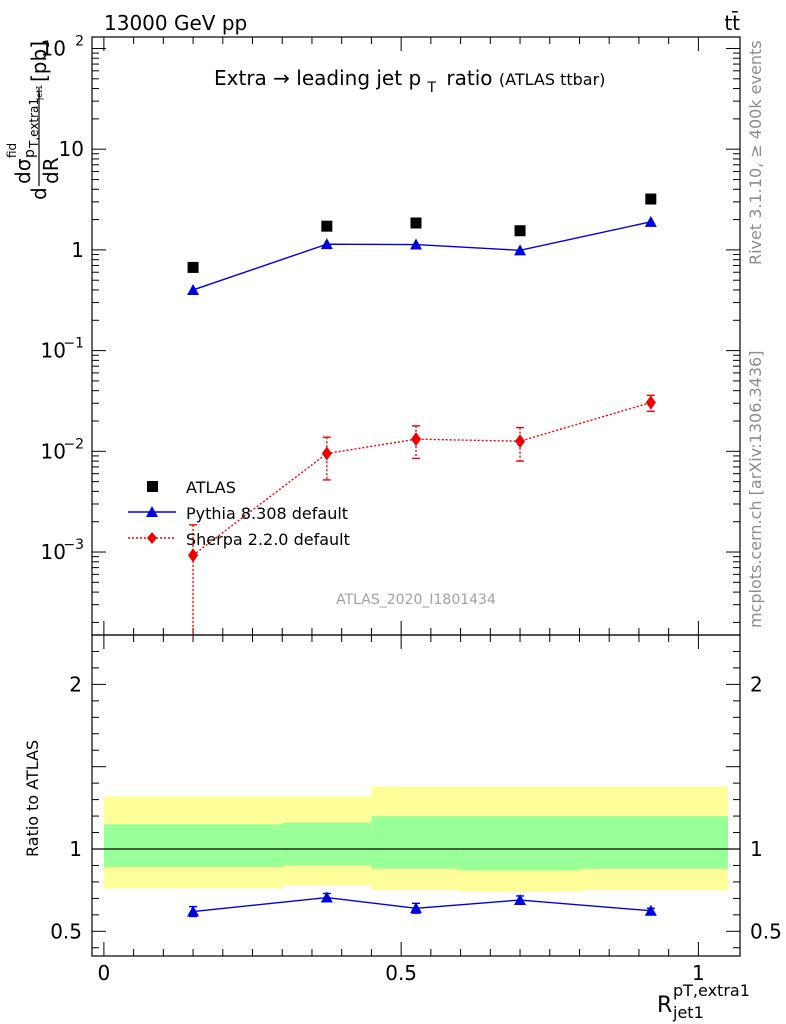 Image resolution: width=786 pixels, height=1024 pixels. I want to click on svg-text: pT,extra1, so click(711, 990).